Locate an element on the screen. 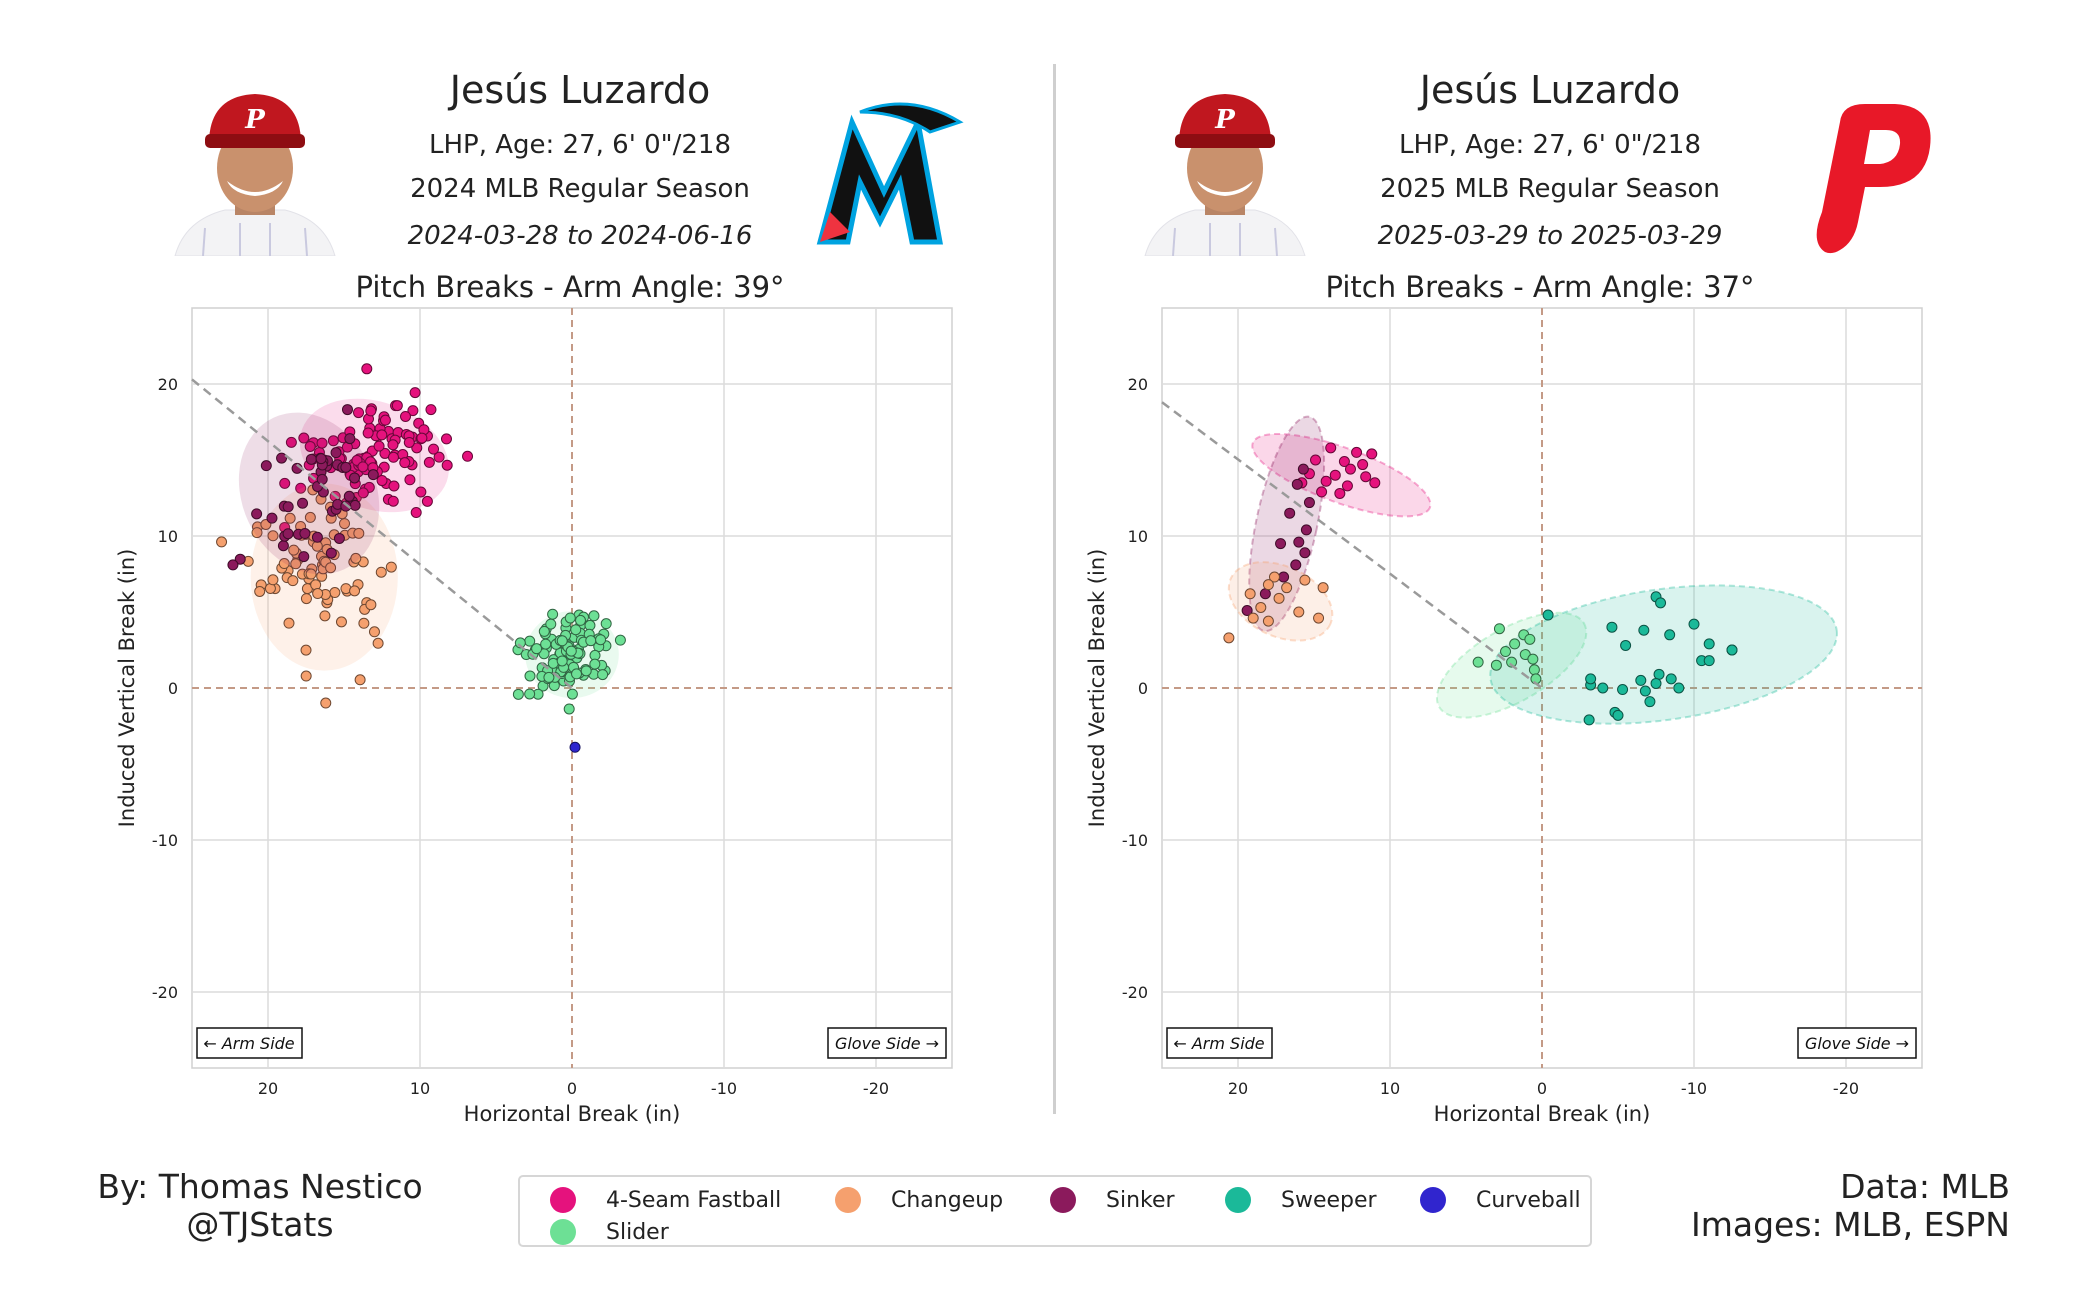 The image size is (2100, 1300). y-tick-label: -20 is located at coordinates (165, 992).